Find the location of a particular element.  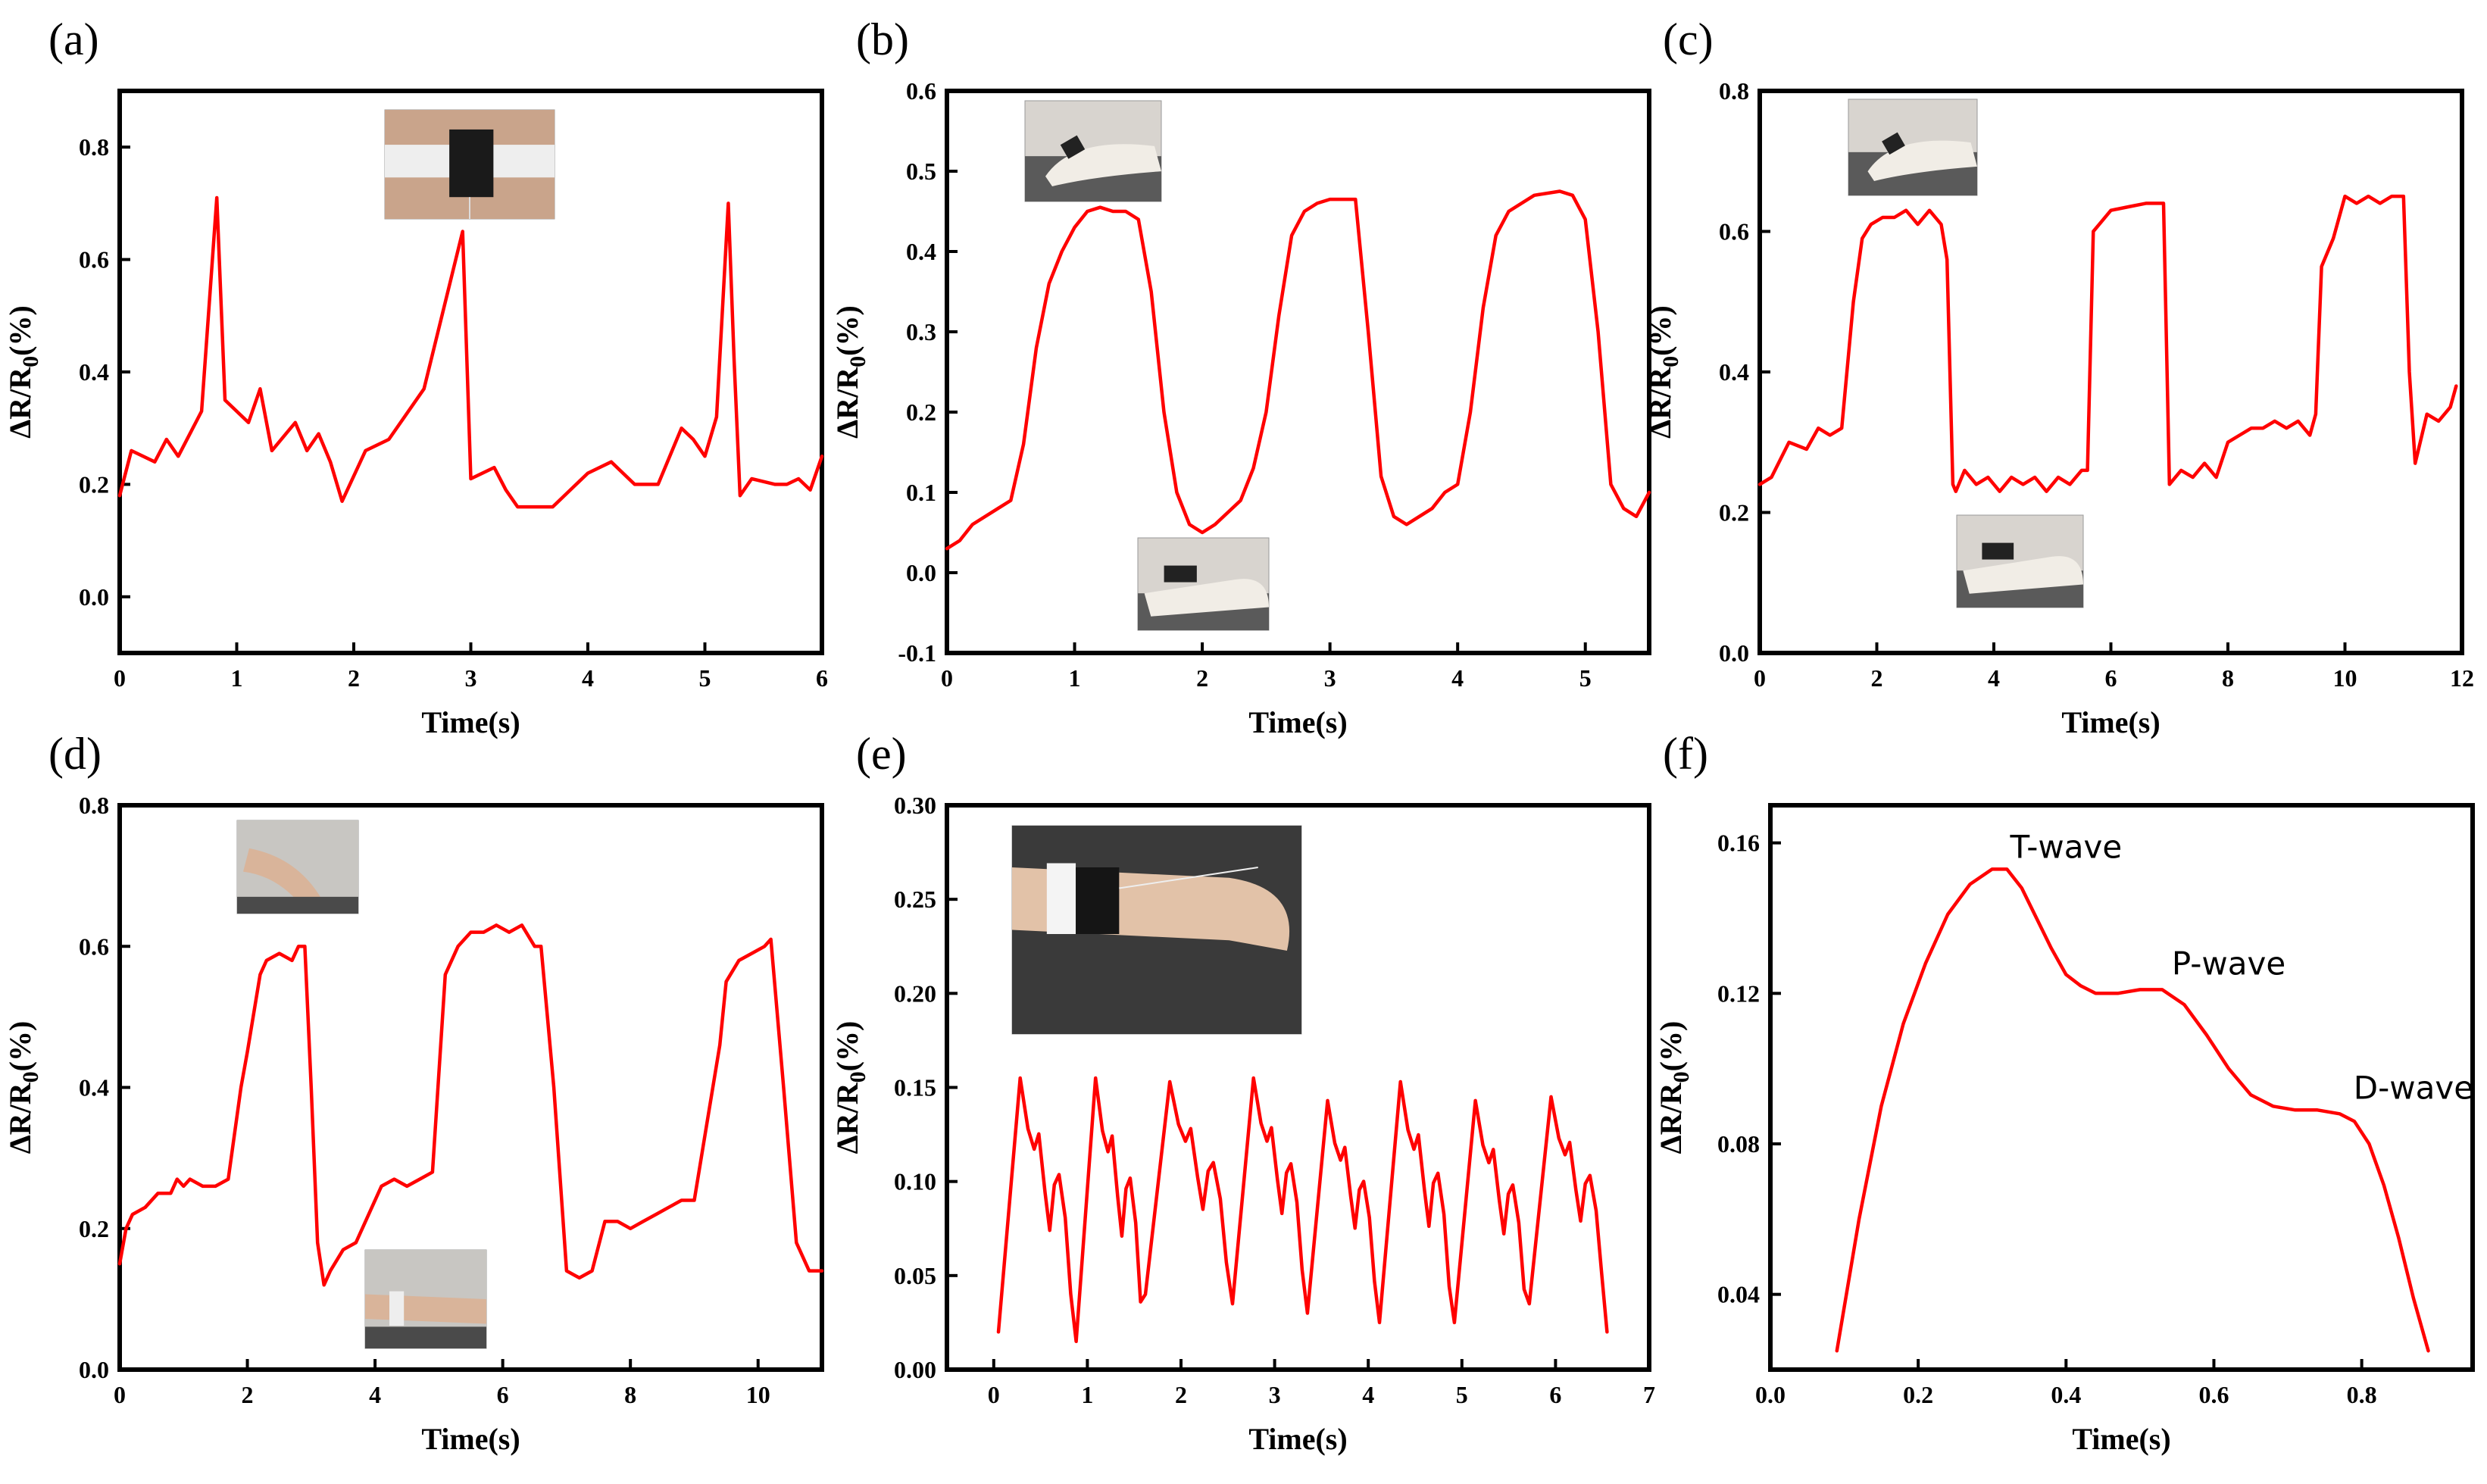

wrist-sensor-photo is located at coordinates (1156, 930).